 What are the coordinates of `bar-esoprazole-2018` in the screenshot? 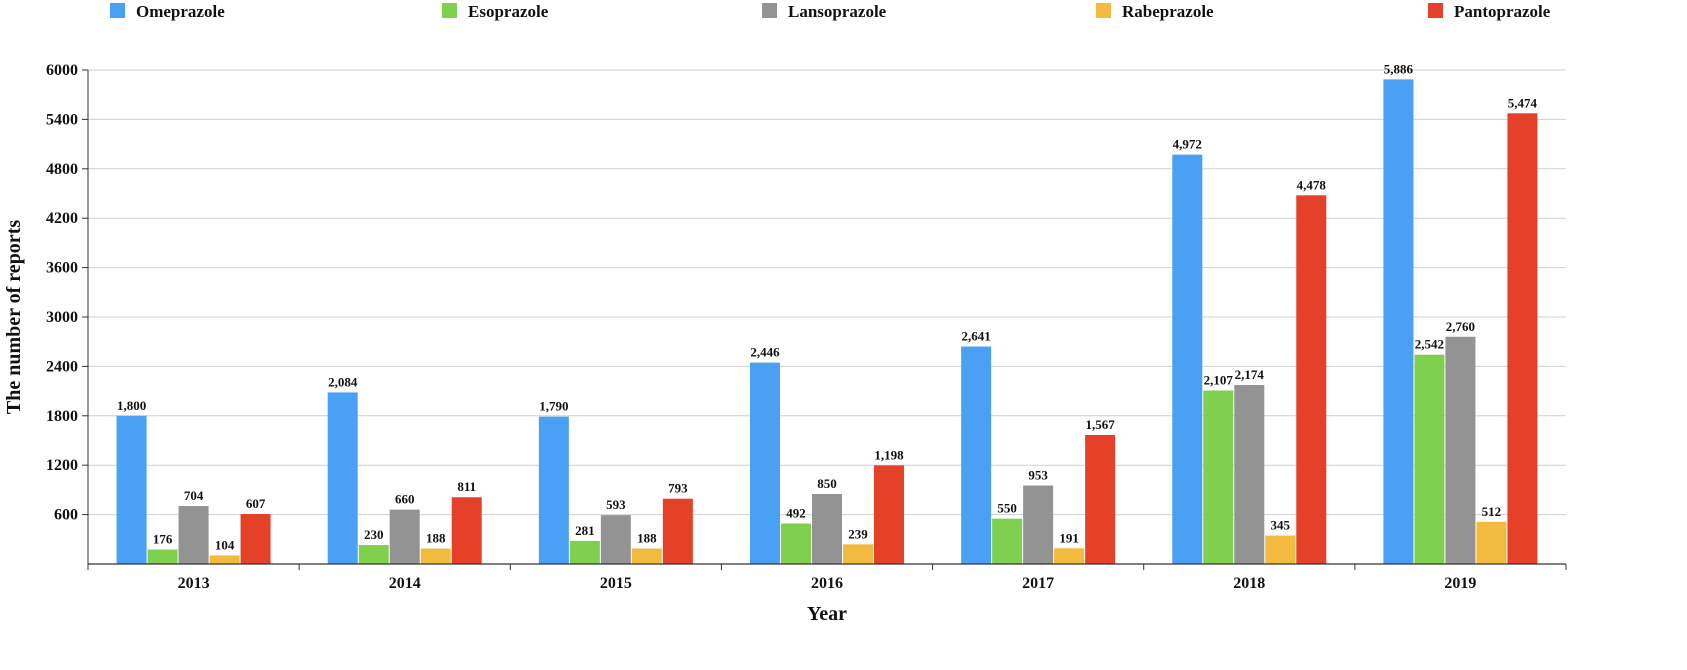 It's located at (1218, 477).